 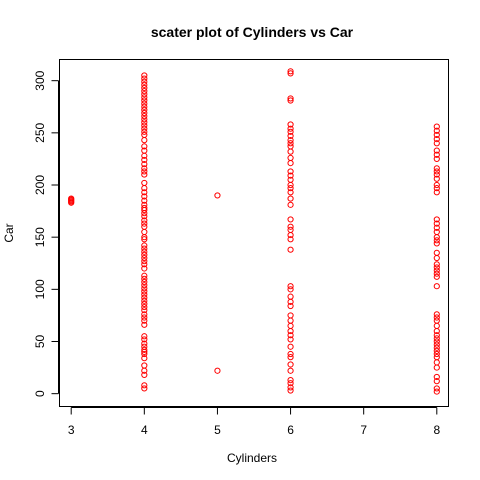 What do you see at coordinates (254, 422) in the screenshot?
I see `x-axis: 3 4 5 6 7 8` at bounding box center [254, 422].